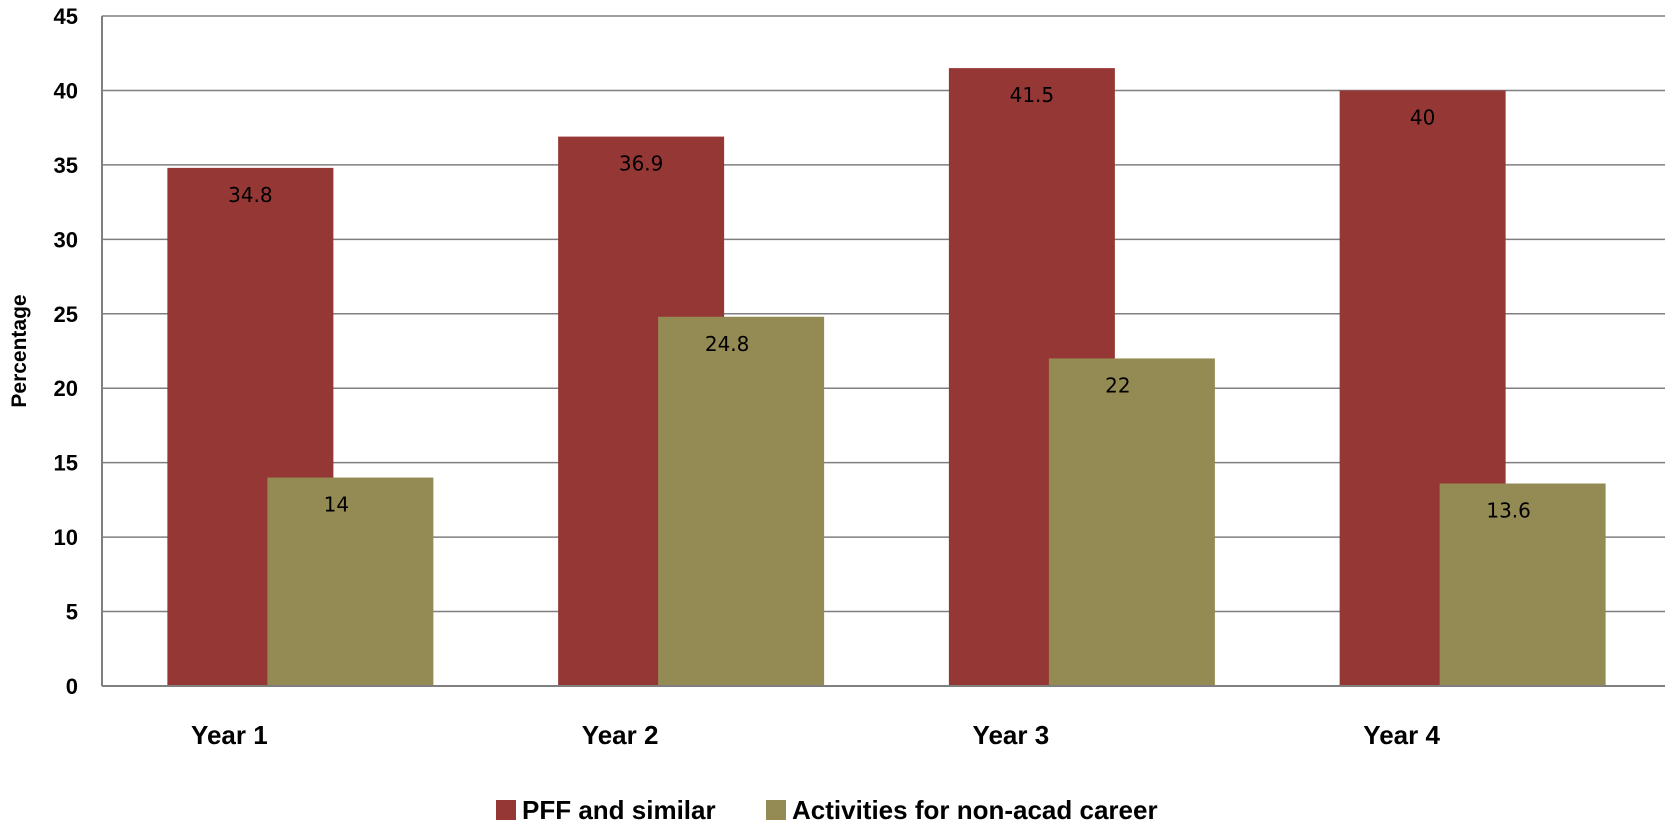  Describe the element at coordinates (19, 350) in the screenshot. I see `y-axis-label: Percentage` at that location.